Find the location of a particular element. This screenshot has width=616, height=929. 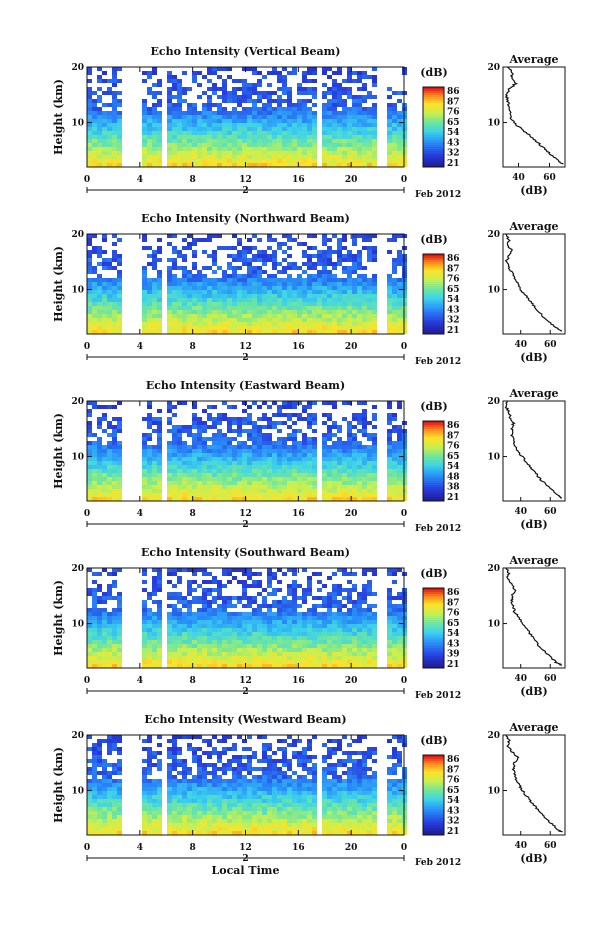

colorbar-tick-label: 32 is located at coordinates (453, 321).